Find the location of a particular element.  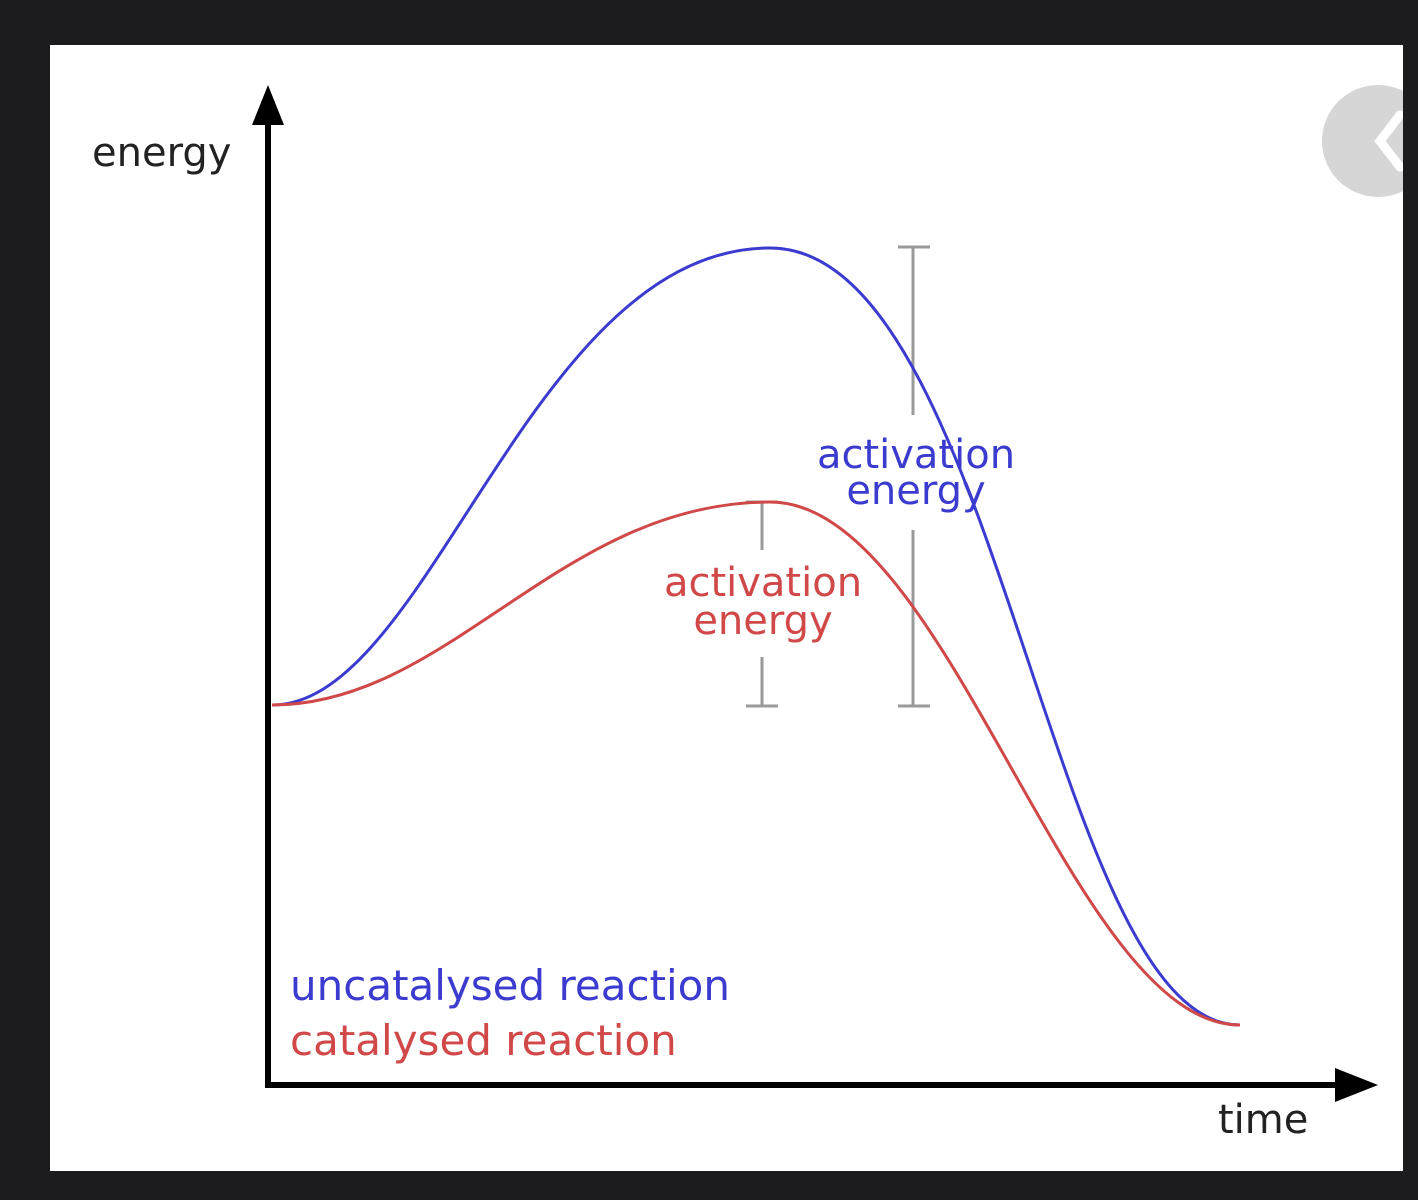

y-axis-label: energy is located at coordinates (161, 153).